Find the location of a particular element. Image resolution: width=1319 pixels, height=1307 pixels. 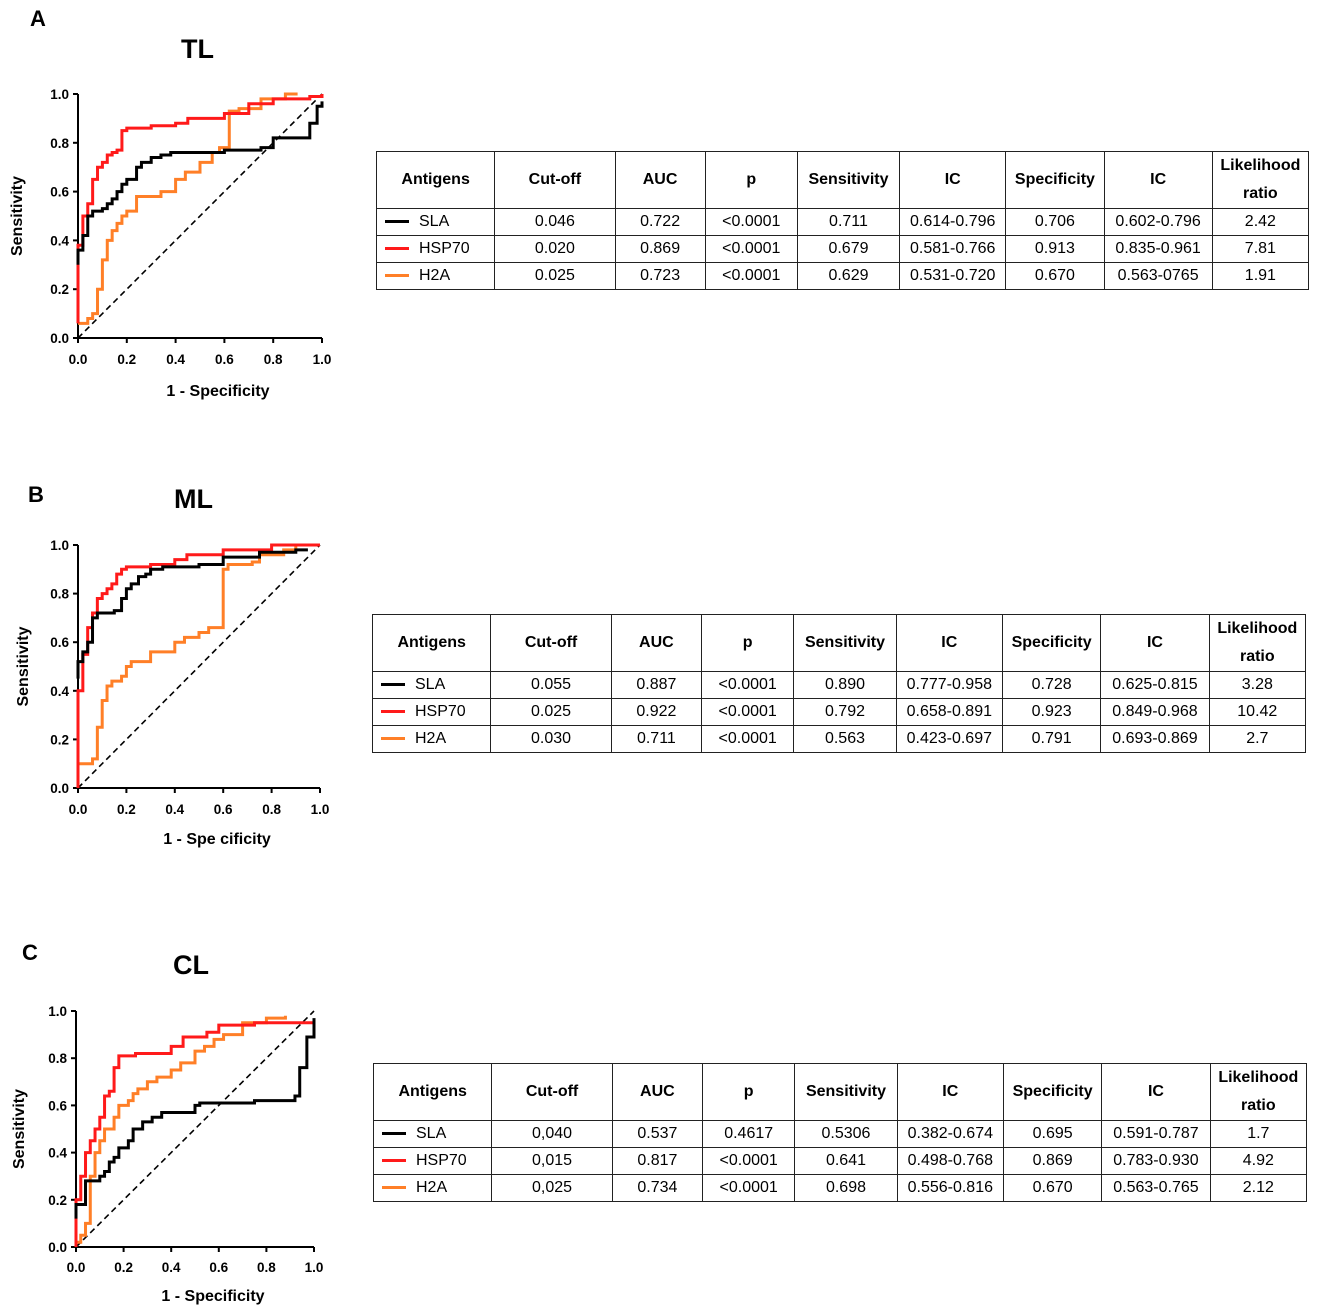

table-cell-lr: 10.42 is located at coordinates (1257, 712).